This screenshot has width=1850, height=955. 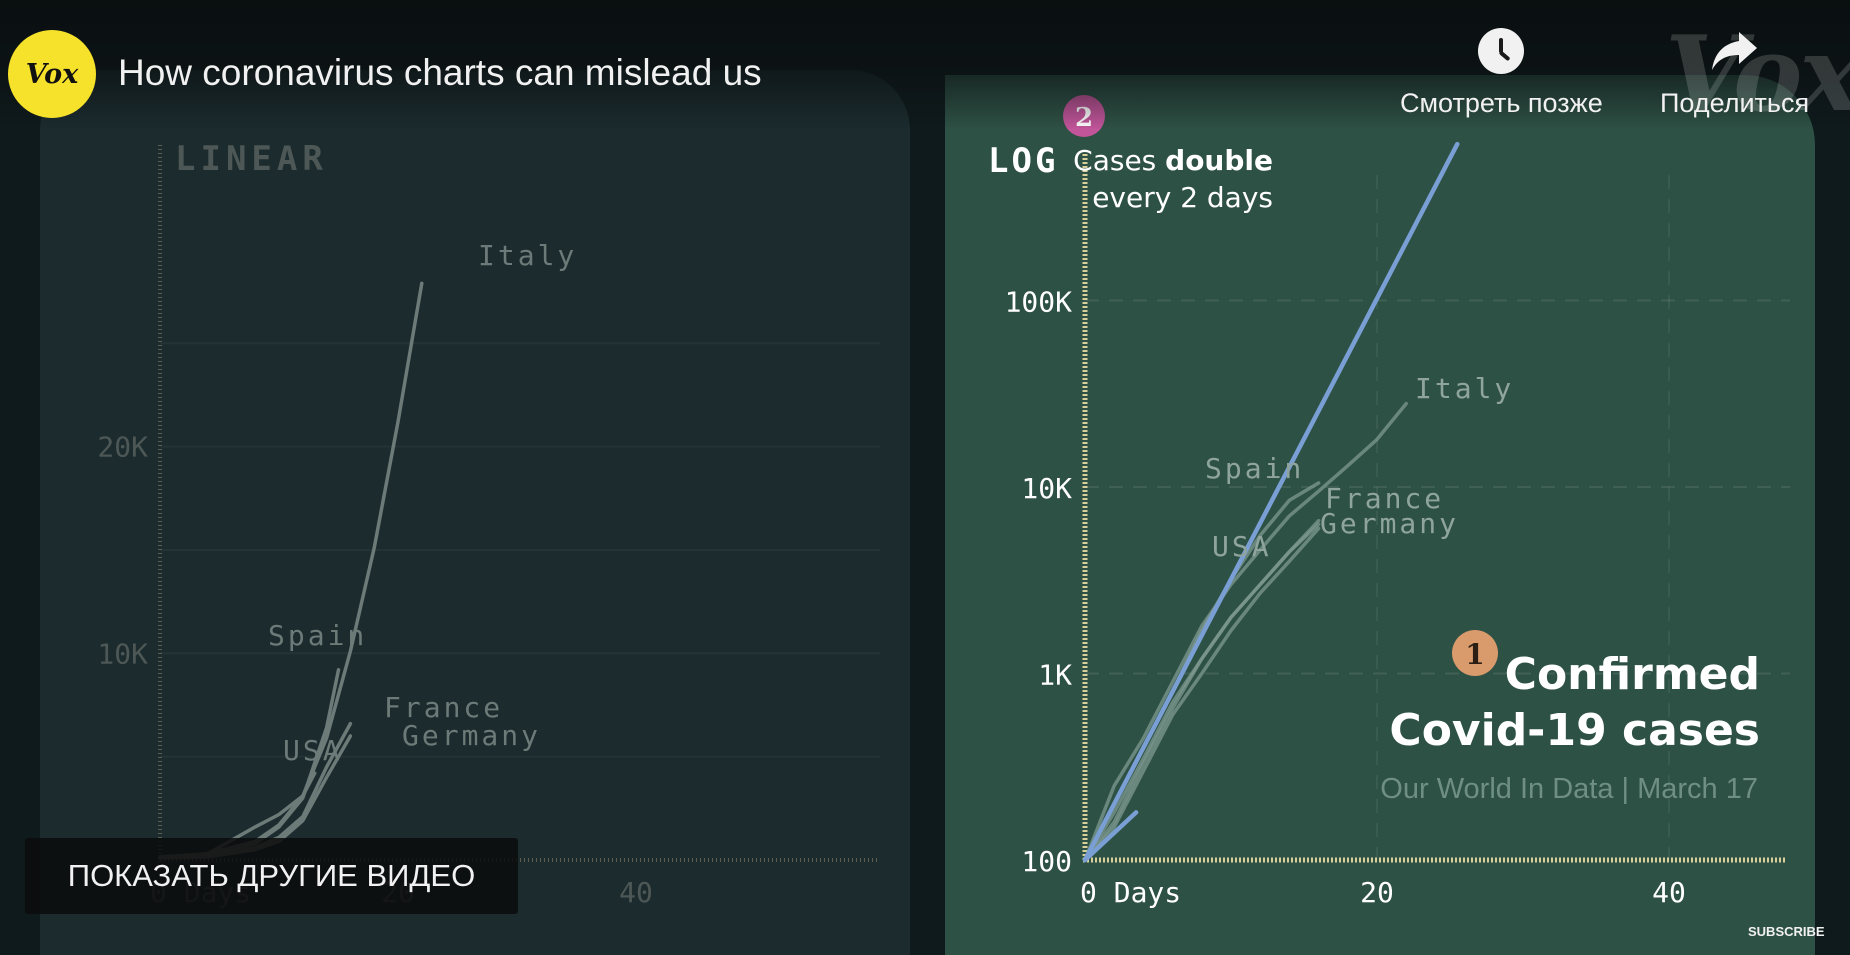 What do you see at coordinates (1023, 161) in the screenshot?
I see `log-chart-title: LOG` at bounding box center [1023, 161].